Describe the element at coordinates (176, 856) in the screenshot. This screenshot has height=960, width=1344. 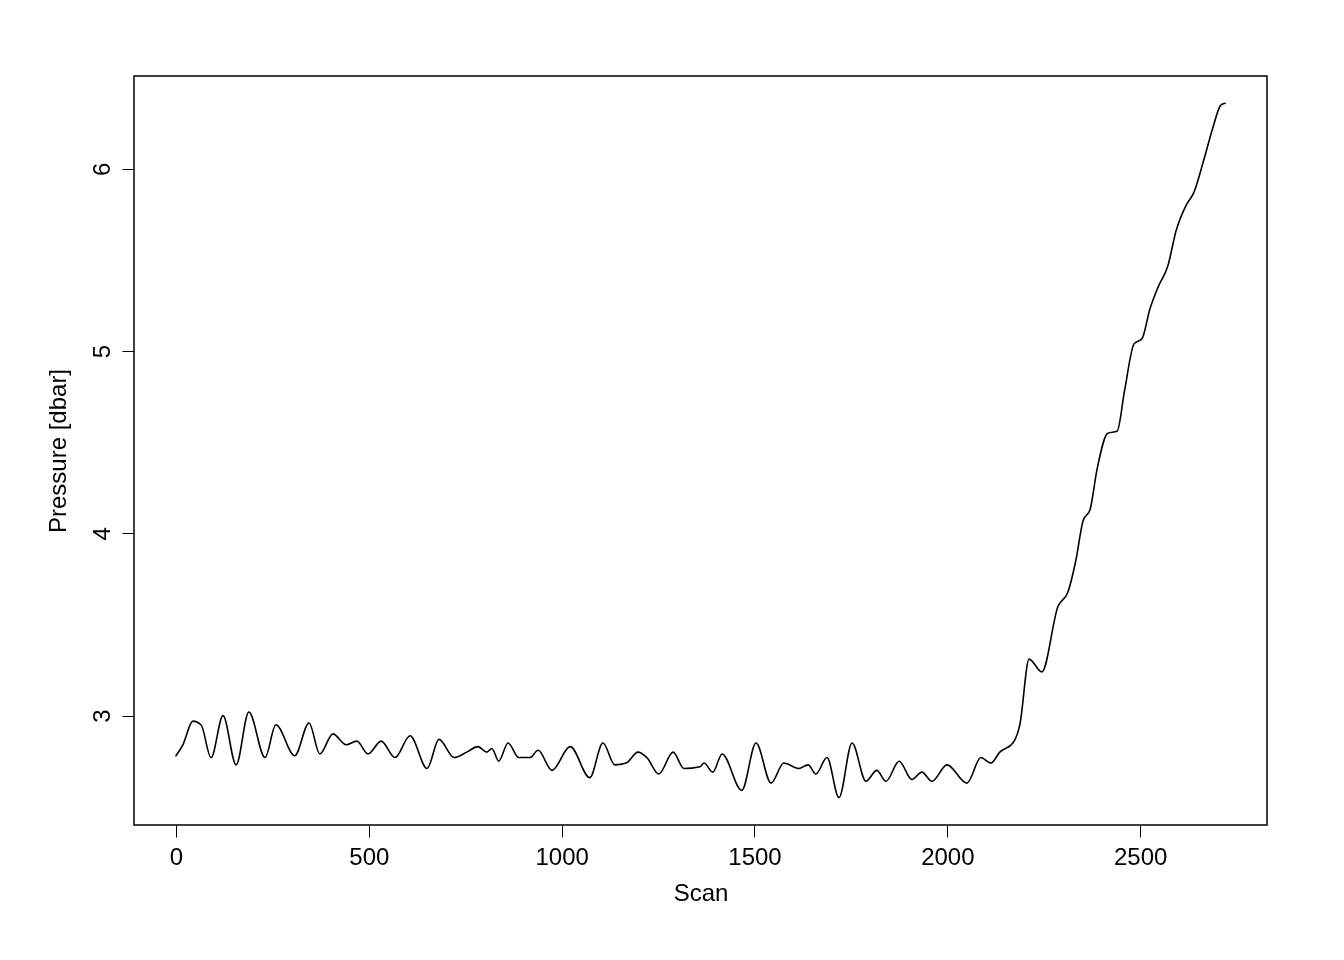
I see `x-tick-label: 0` at that location.